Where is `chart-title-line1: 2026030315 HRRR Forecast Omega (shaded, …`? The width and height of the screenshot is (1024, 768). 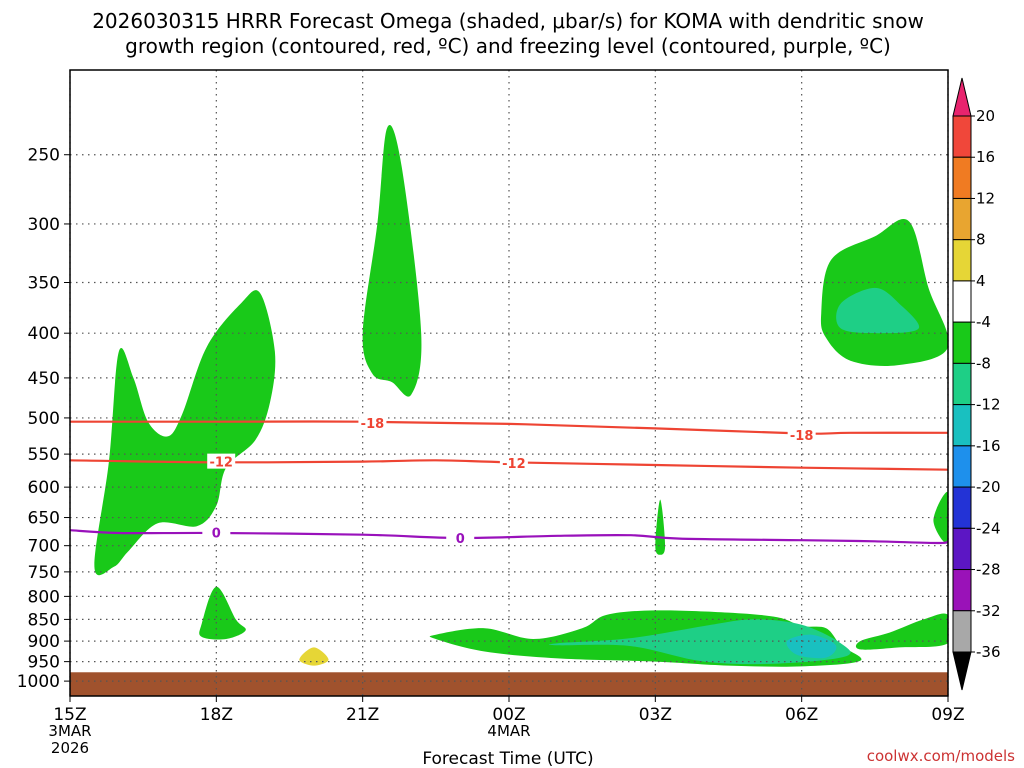 chart-title-line1: 2026030315 HRRR Forecast Omega (shaded, … is located at coordinates (508, 21).